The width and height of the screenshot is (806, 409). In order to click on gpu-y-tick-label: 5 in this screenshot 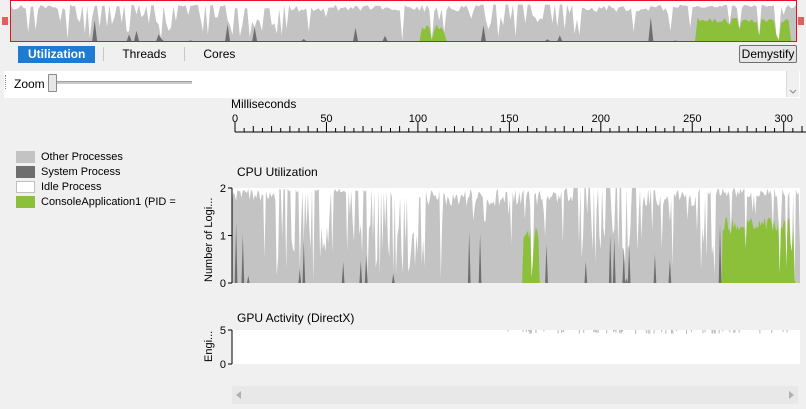, I will do `click(223, 331)`.